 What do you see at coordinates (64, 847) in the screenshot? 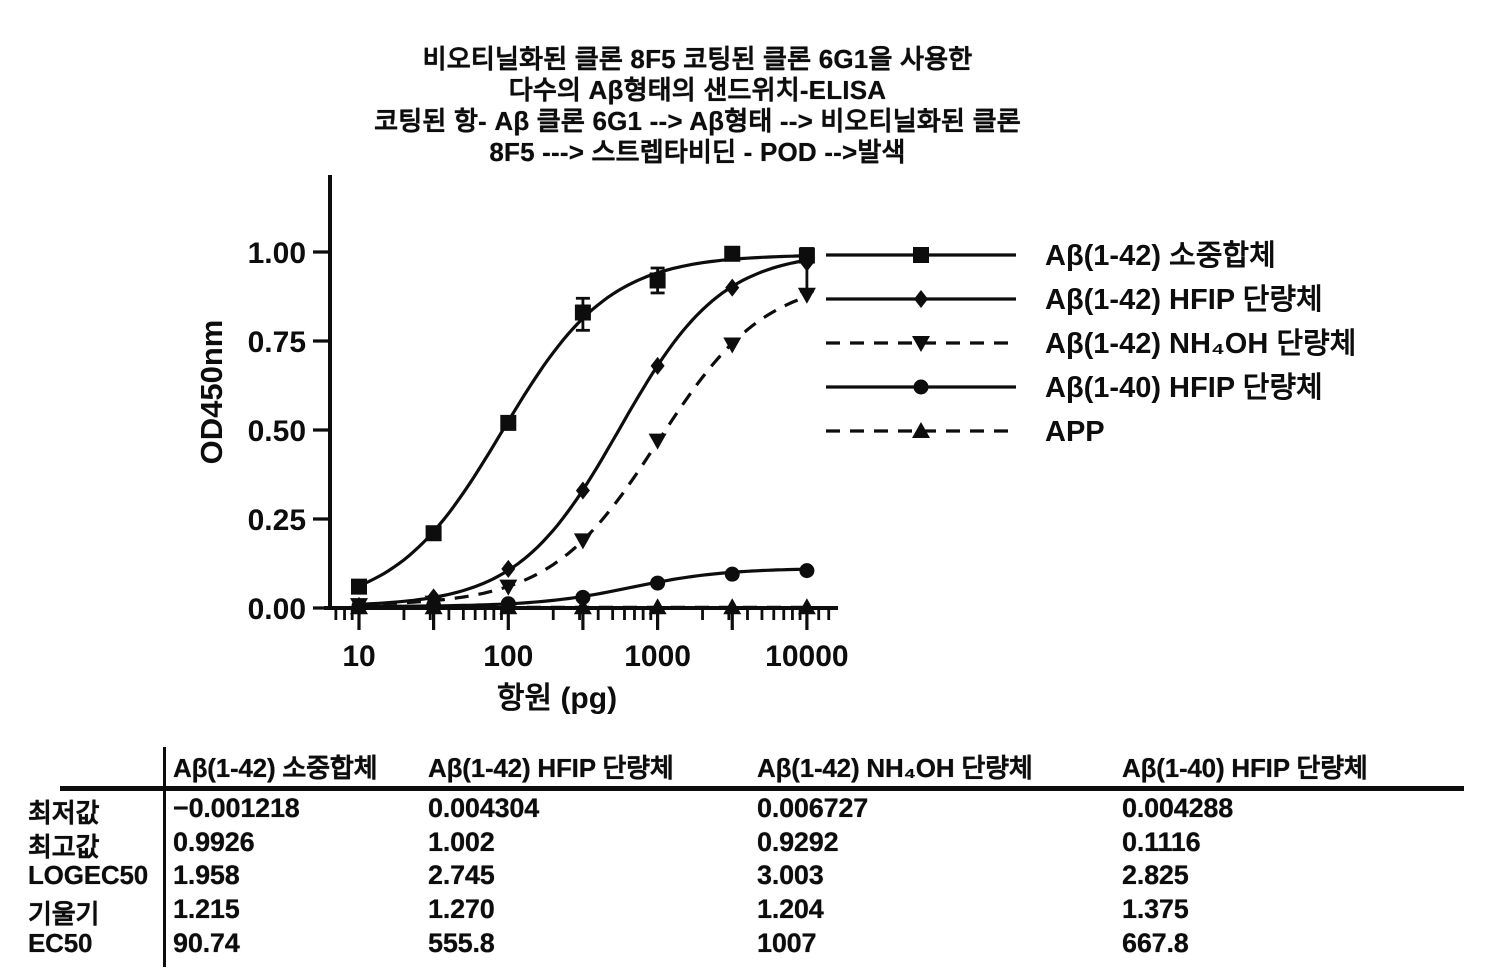
I see `table-row-label: 최고값` at bounding box center [64, 847].